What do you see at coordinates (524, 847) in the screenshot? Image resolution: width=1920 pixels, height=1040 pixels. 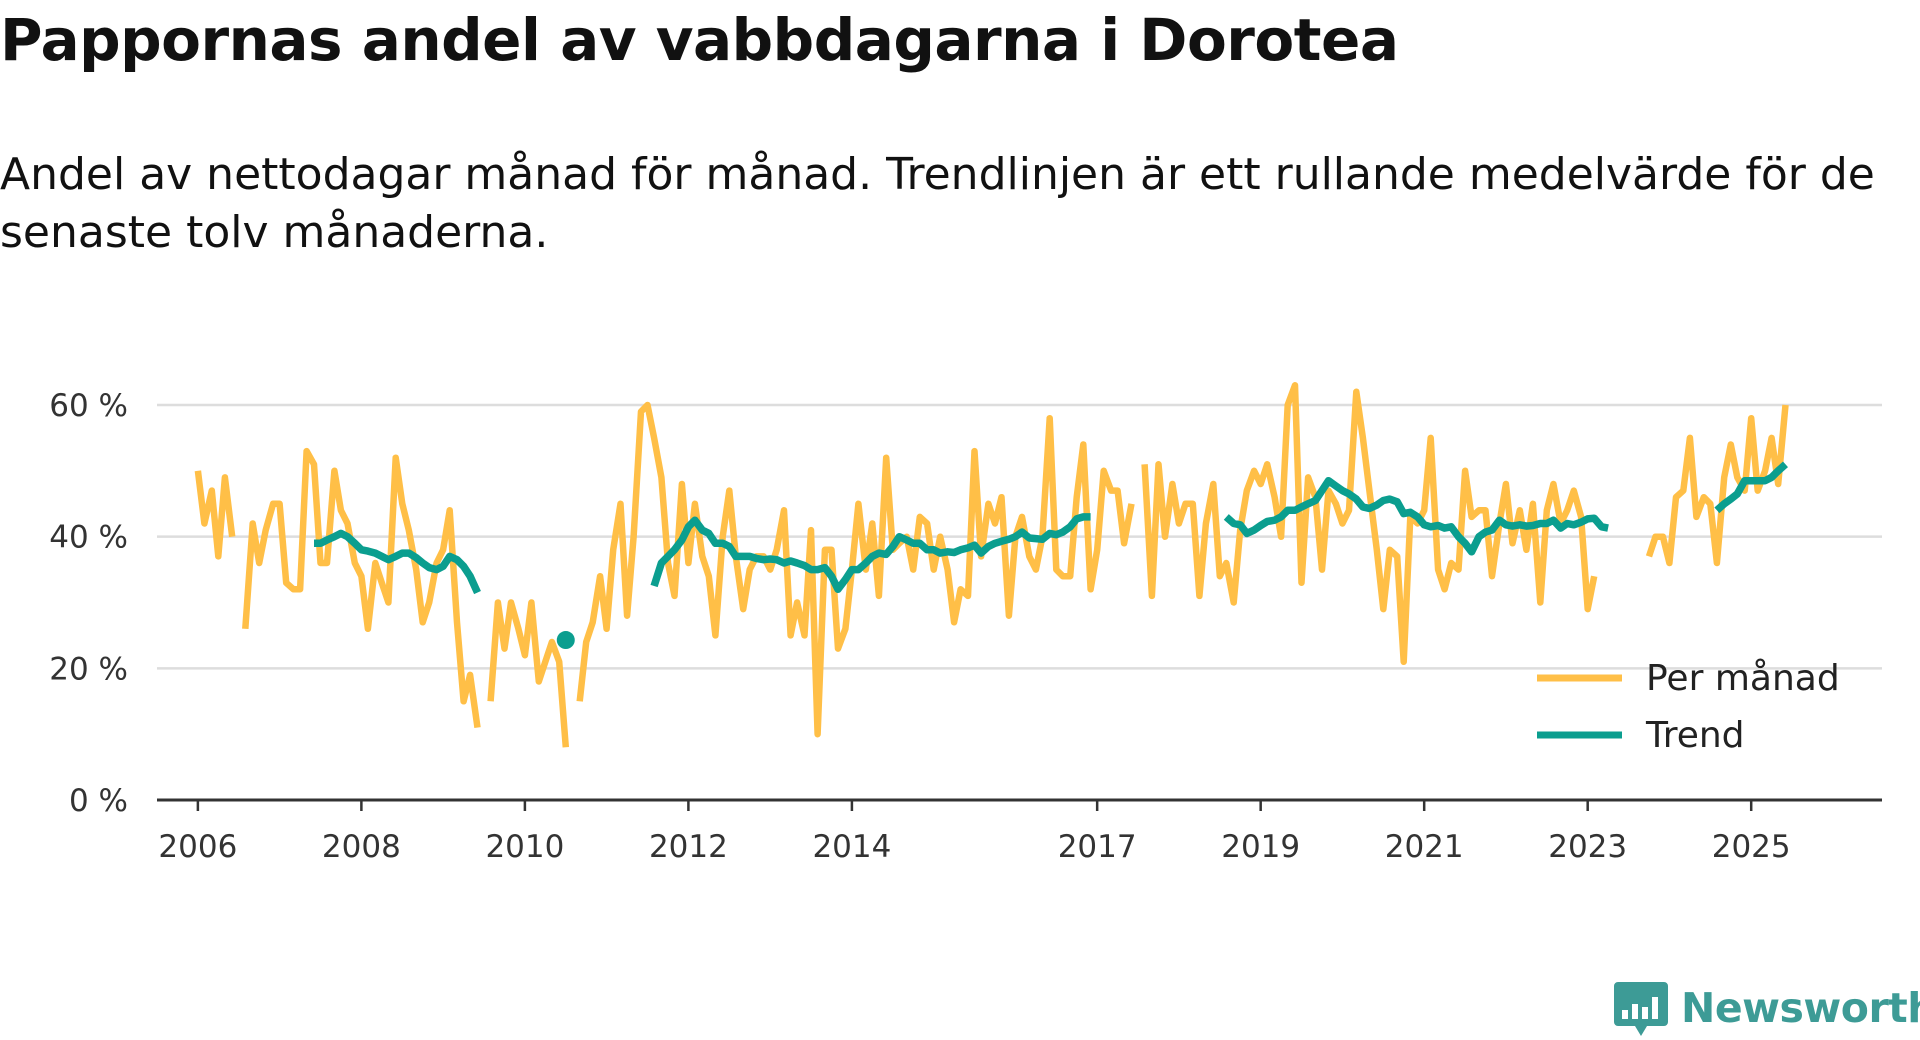 I see `x-tick-label: 2010` at bounding box center [524, 847].